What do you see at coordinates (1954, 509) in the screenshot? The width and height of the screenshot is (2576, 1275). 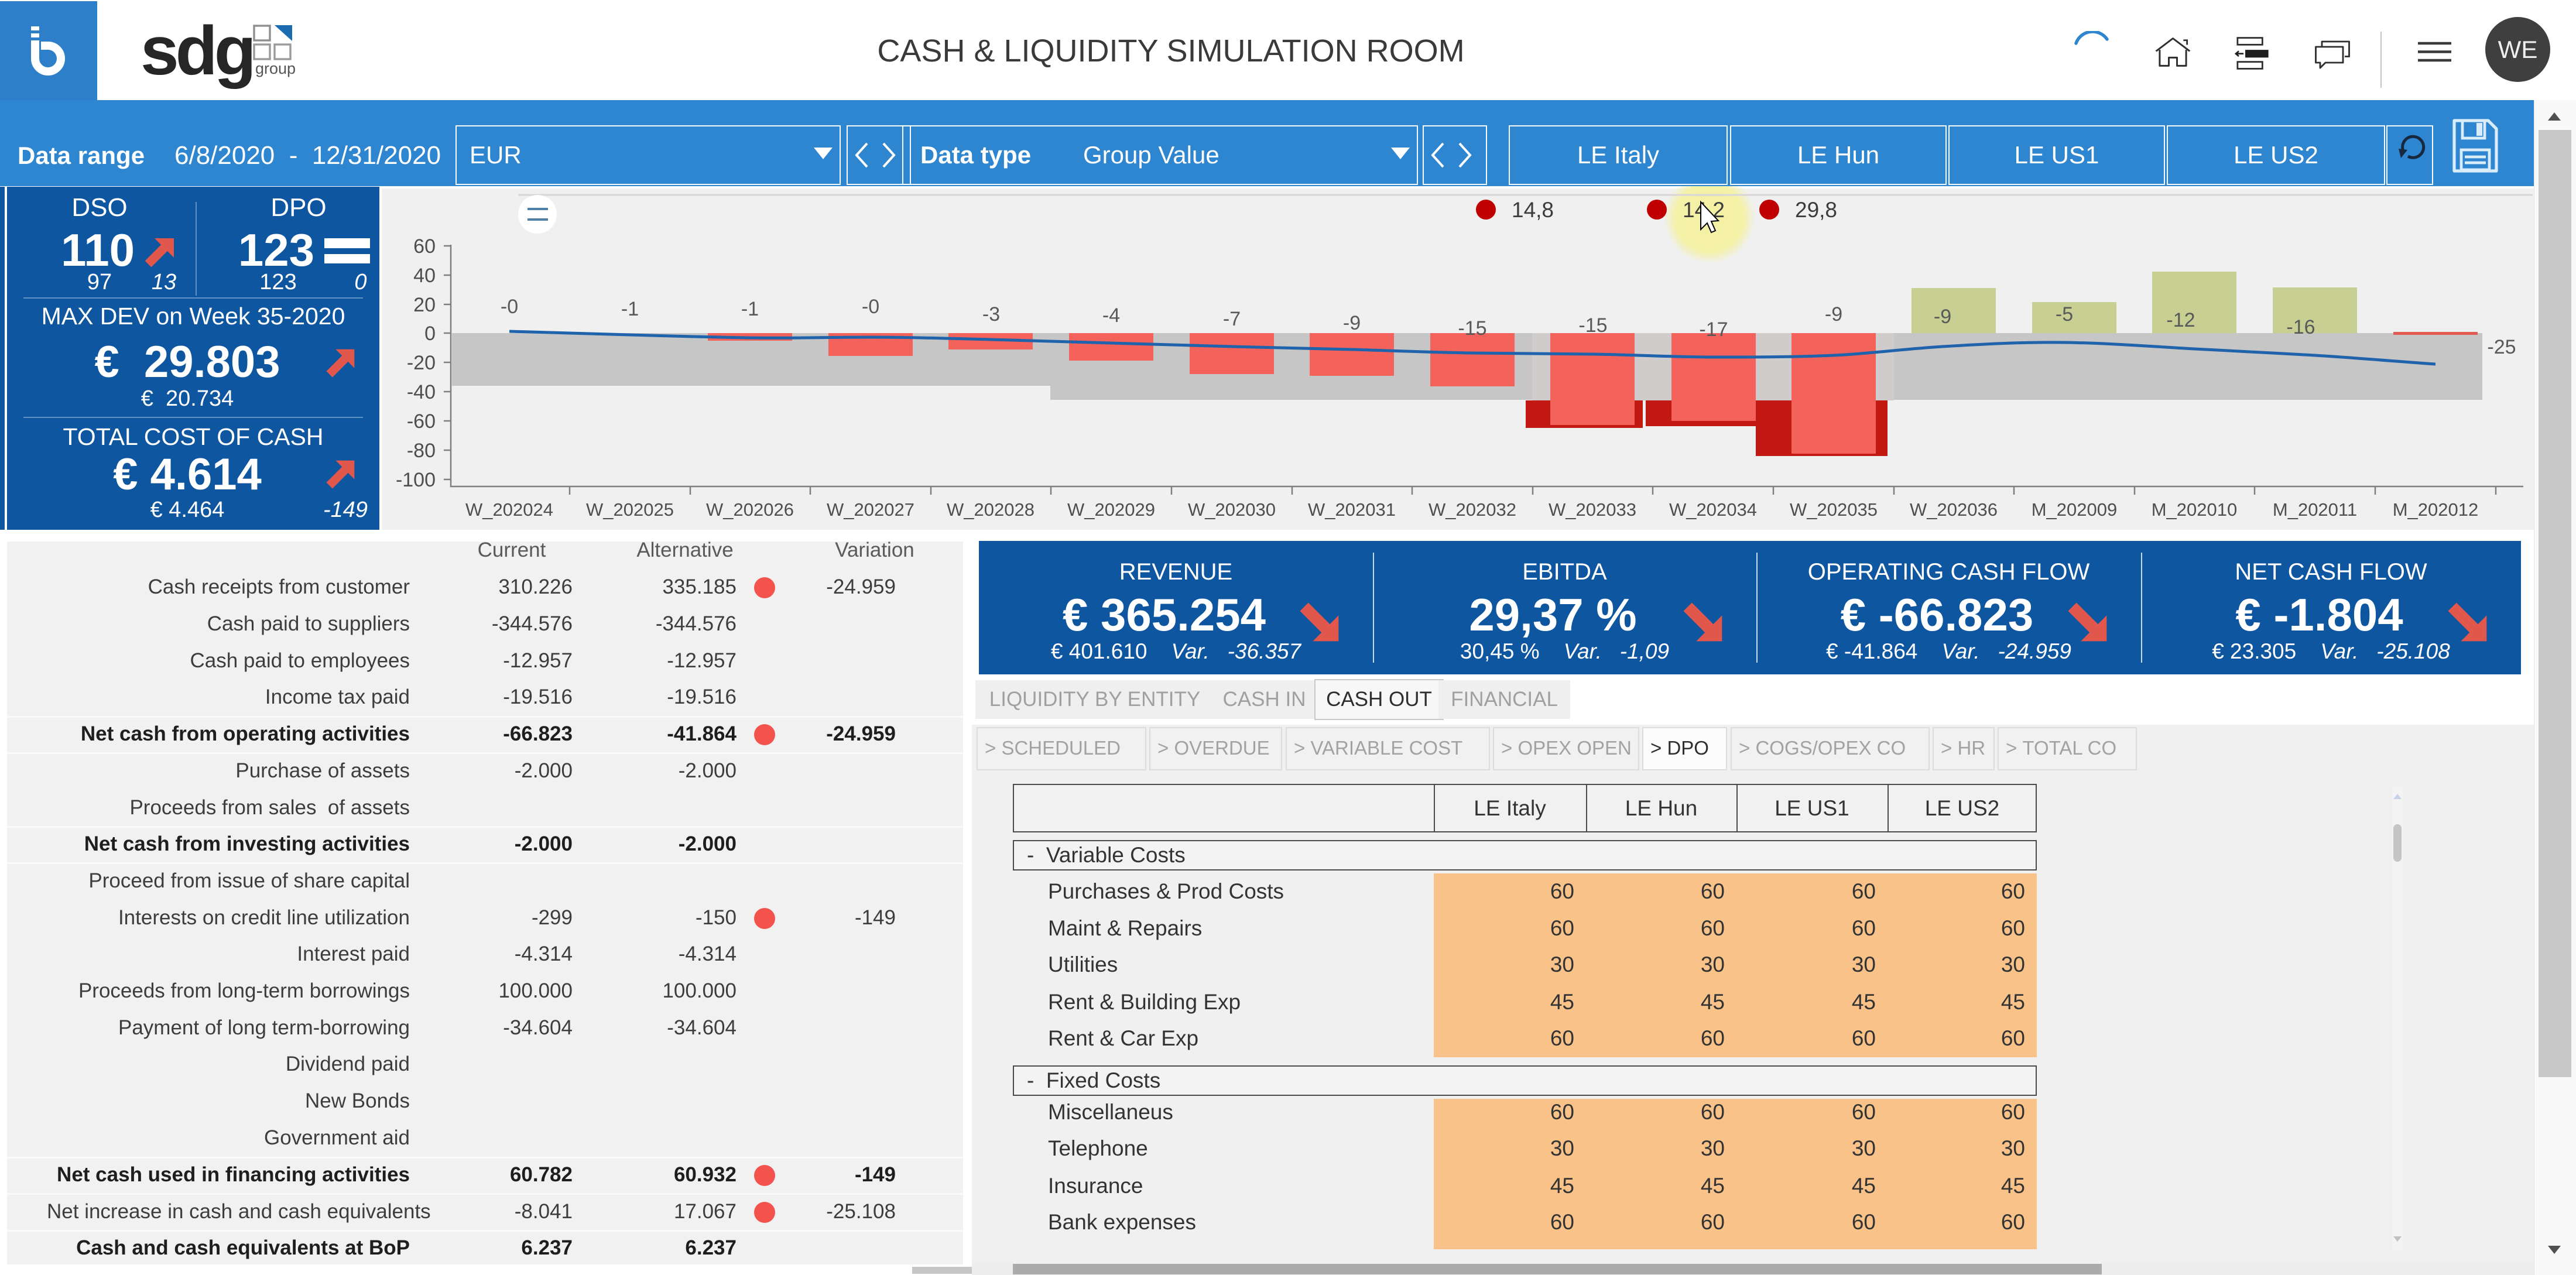 I see `svg-text: W_202036` at bounding box center [1954, 509].